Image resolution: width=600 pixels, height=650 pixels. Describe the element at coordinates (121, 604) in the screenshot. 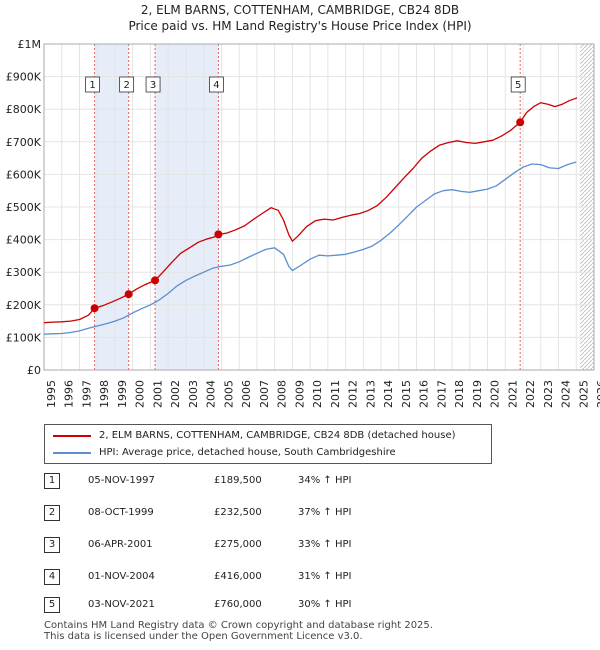

I see `sale-date: 03-NOV-2021` at that location.